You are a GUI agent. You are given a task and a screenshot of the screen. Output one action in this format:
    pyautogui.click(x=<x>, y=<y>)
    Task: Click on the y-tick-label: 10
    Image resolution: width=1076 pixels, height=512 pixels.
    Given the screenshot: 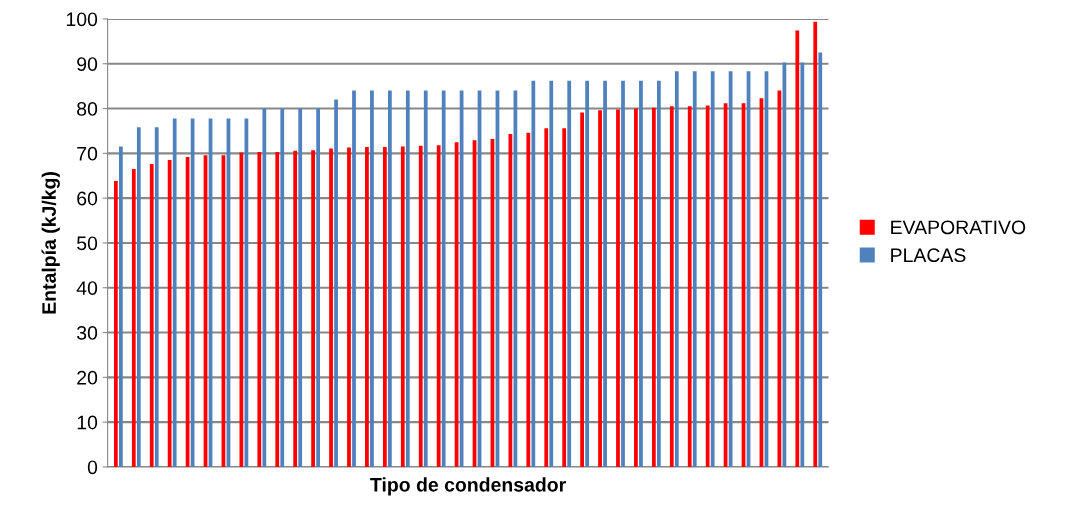 What is the action you would take?
    pyautogui.click(x=87, y=422)
    